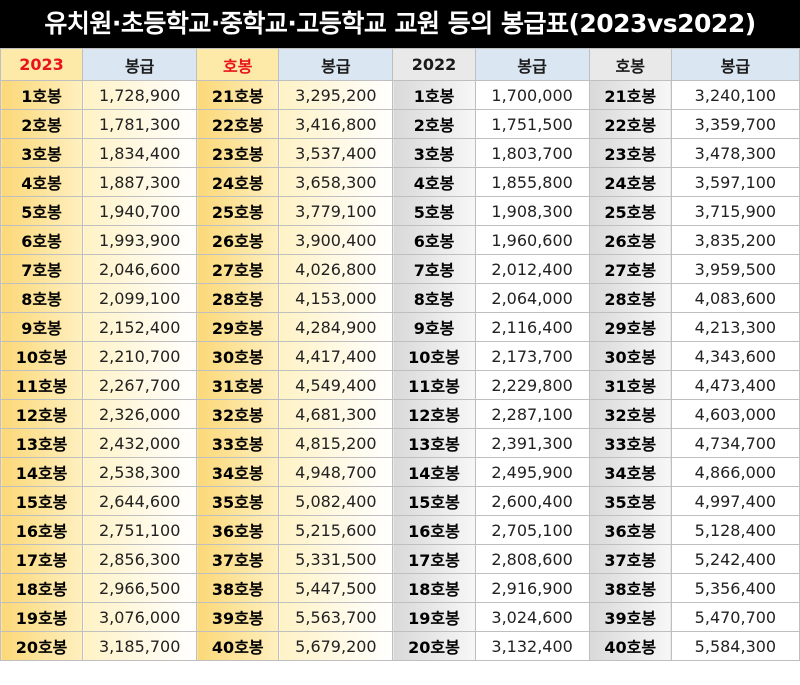 The image size is (800, 685). I want to click on pay-2023-right: 3,779,100, so click(336, 211).